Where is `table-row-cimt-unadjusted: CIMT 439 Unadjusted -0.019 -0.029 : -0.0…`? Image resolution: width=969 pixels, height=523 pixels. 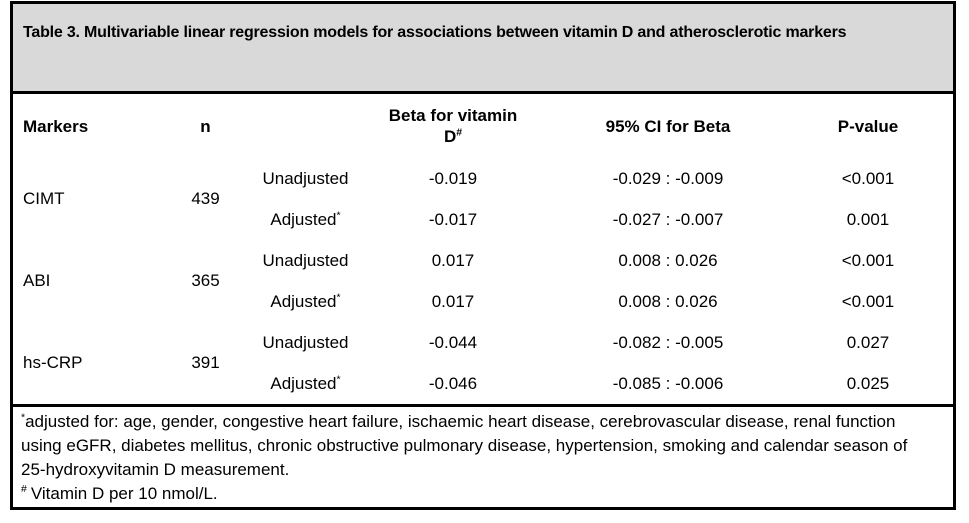 table-row-cimt-unadjusted: CIMT 439 Unadjusted -0.019 -0.029 : -0.0… is located at coordinates (483, 183).